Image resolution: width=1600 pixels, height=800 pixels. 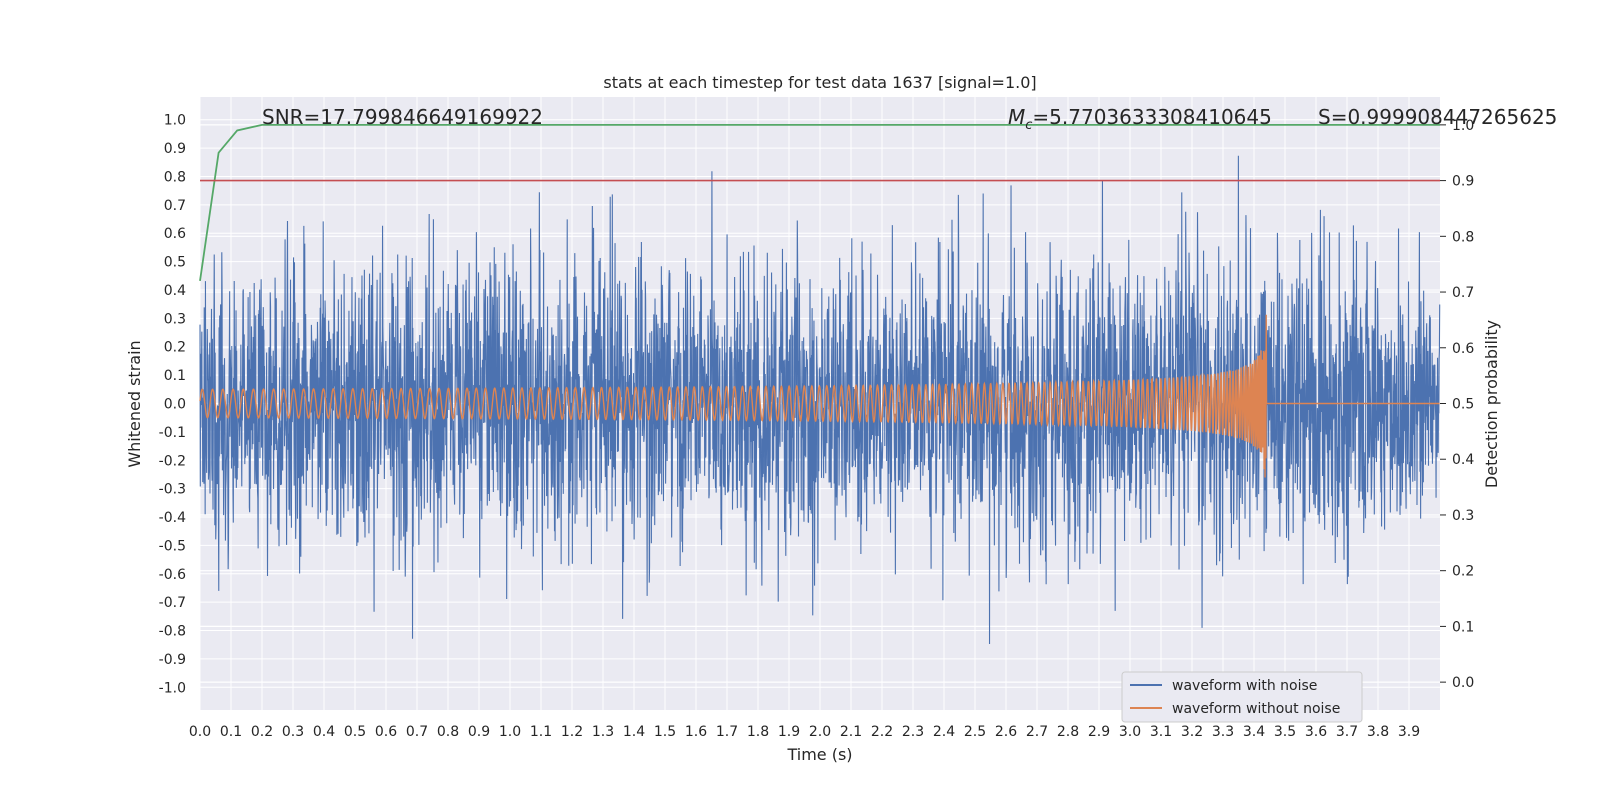 What do you see at coordinates (789, 732) in the screenshot?
I see `x-tick-label: 1.9` at bounding box center [789, 732].